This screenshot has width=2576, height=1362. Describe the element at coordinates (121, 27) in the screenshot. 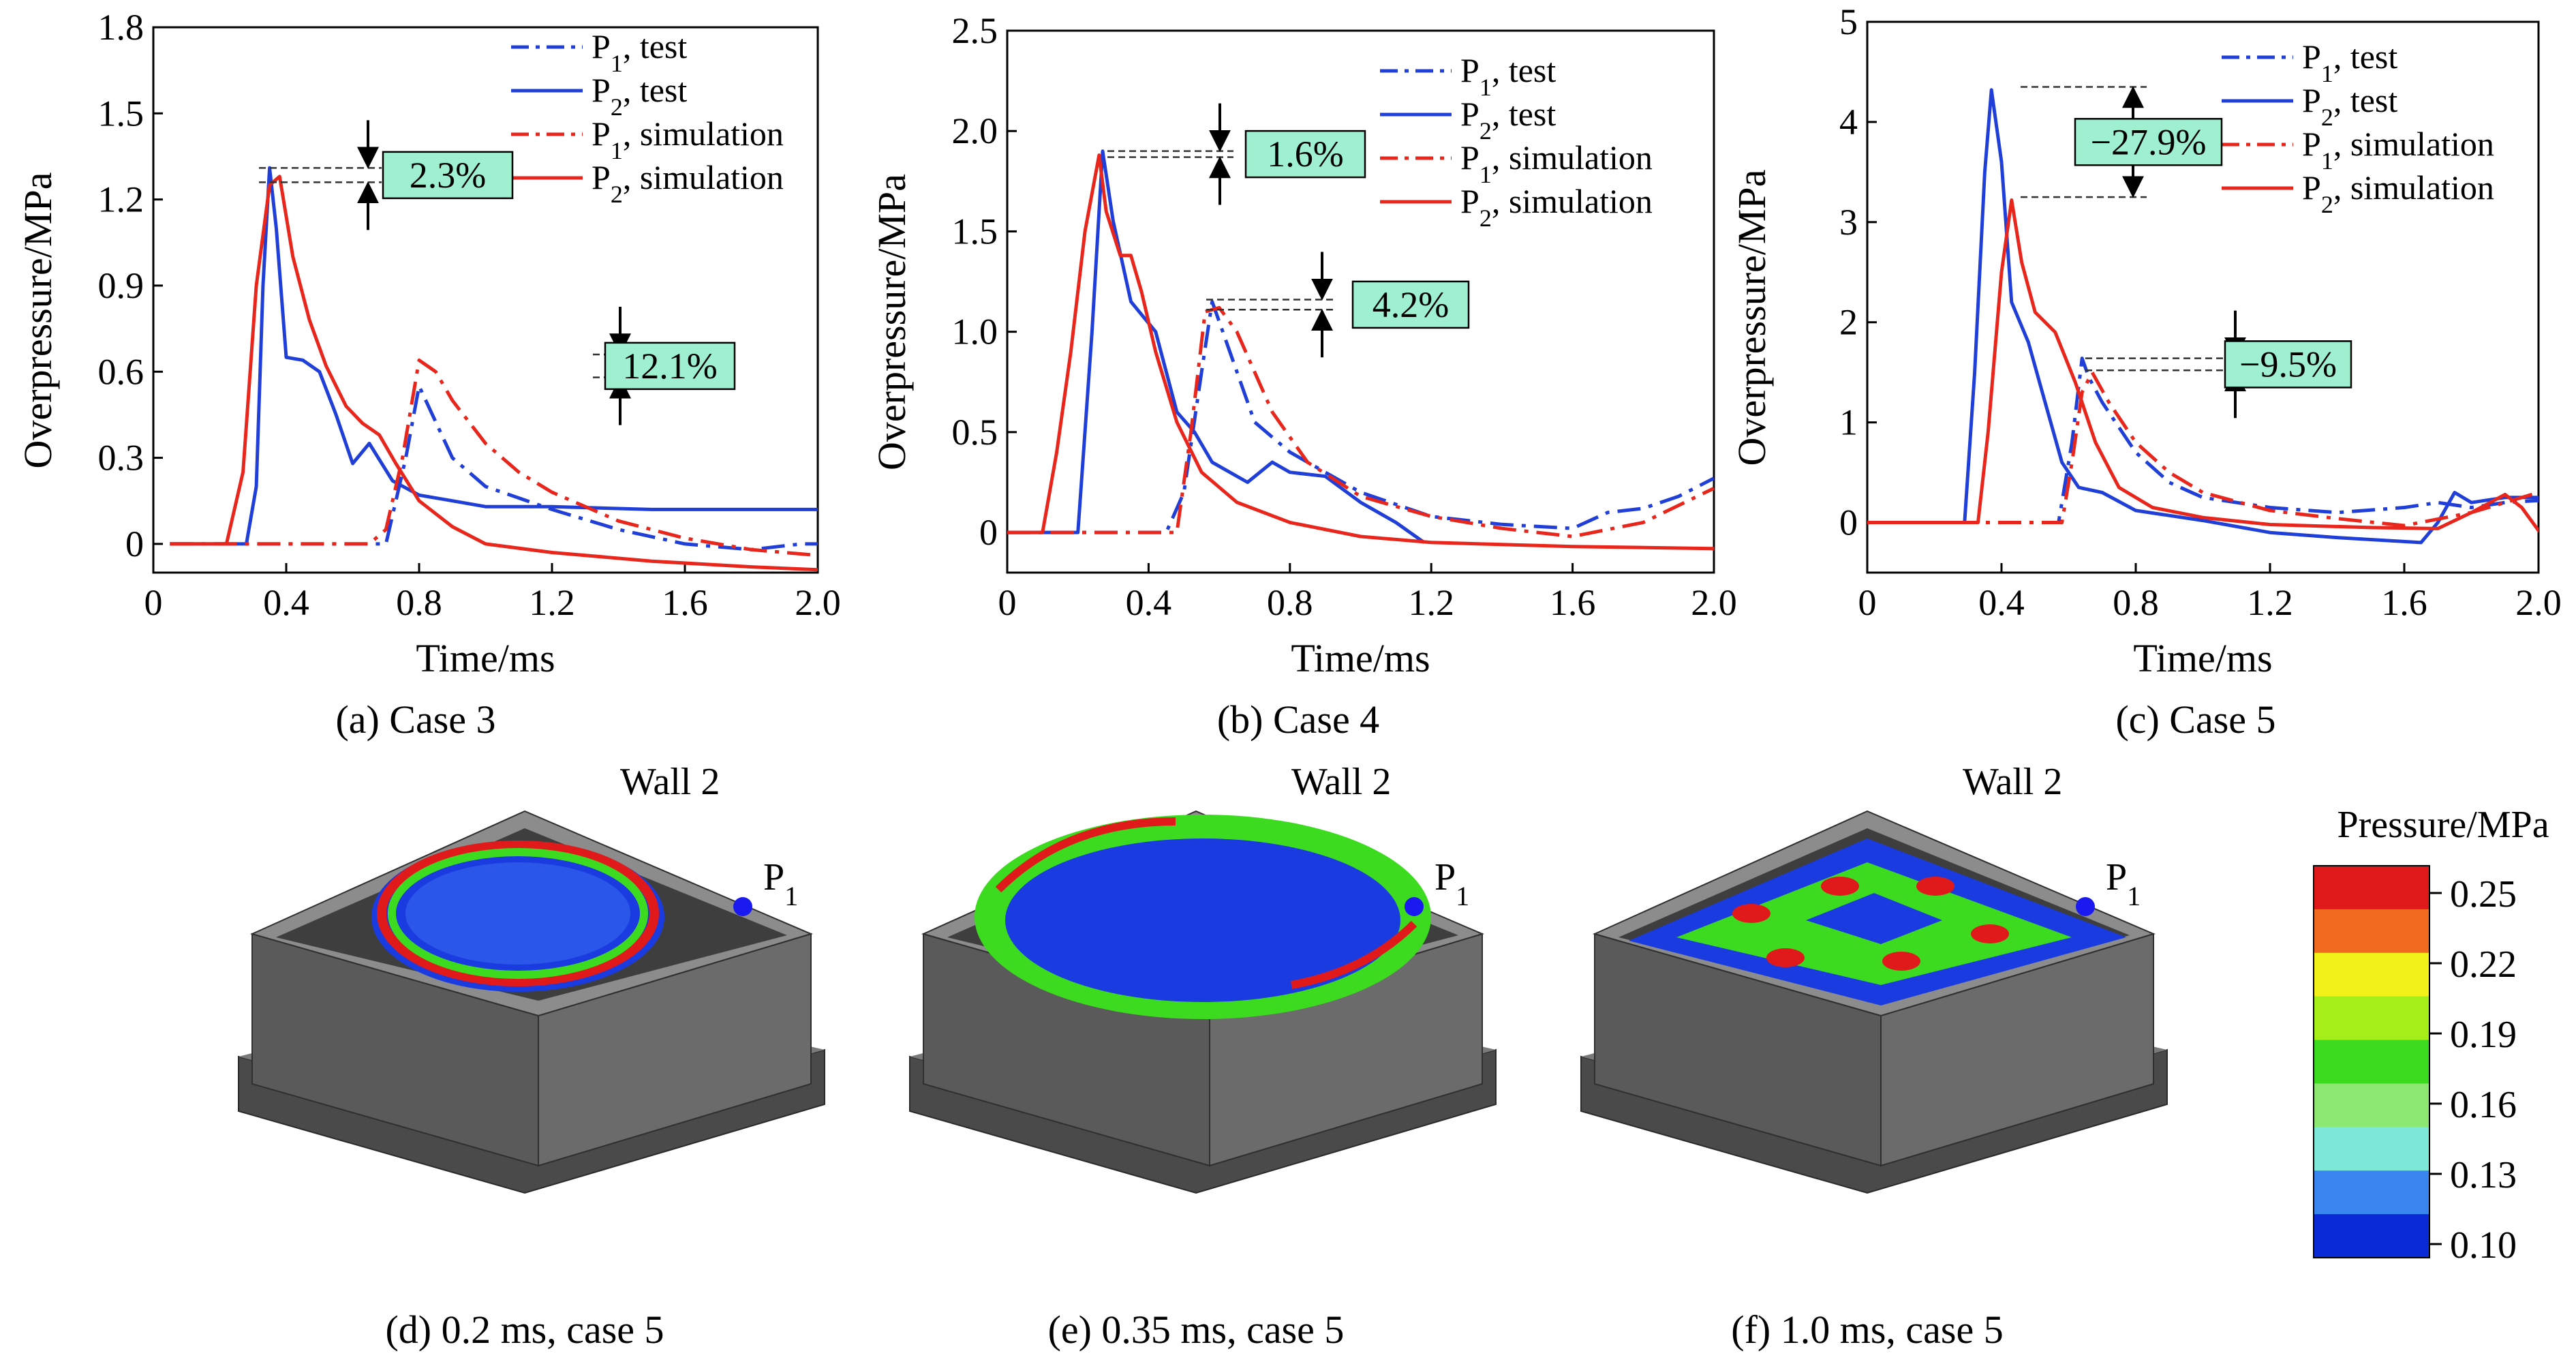

I see `y-tick-label: 1.8` at that location.